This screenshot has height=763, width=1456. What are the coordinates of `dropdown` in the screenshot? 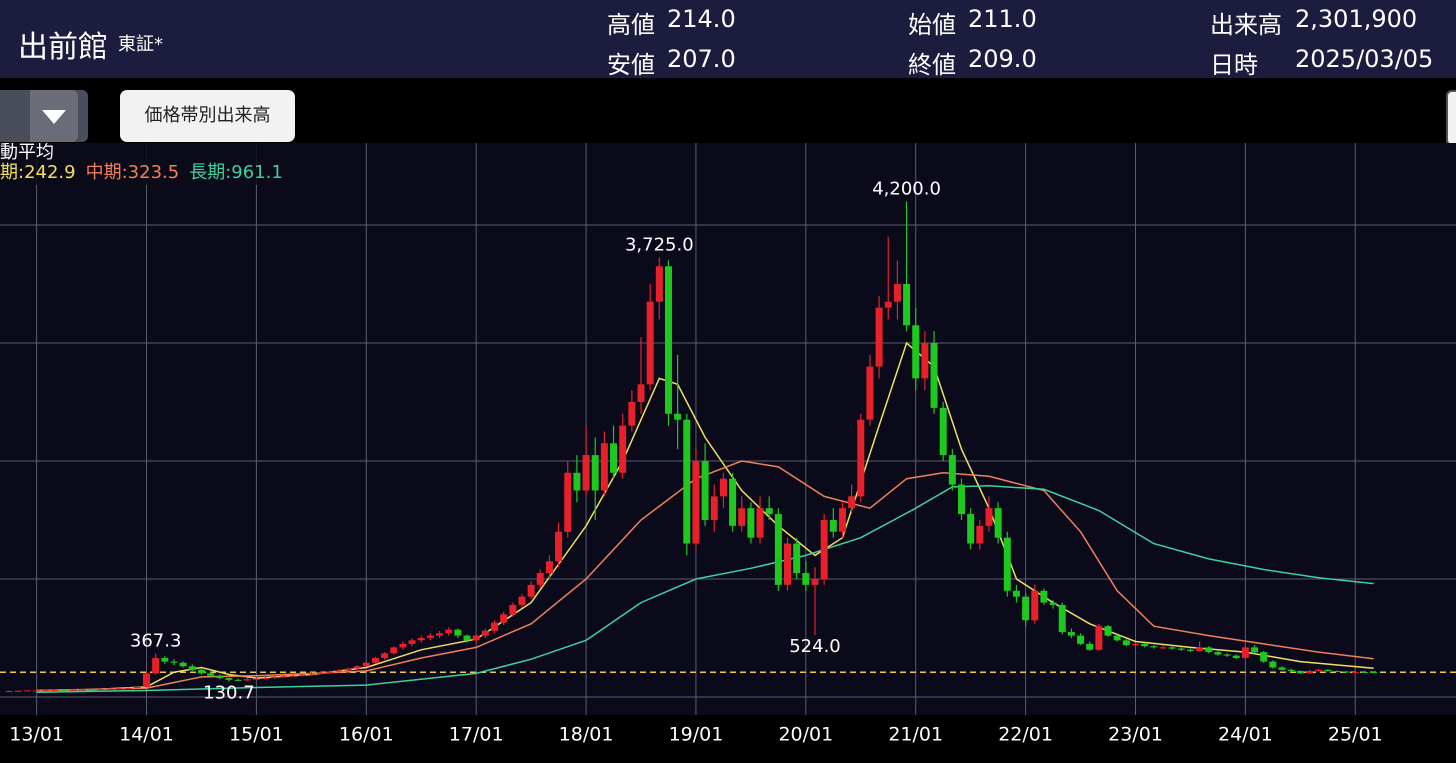 It's located at (44, 116).